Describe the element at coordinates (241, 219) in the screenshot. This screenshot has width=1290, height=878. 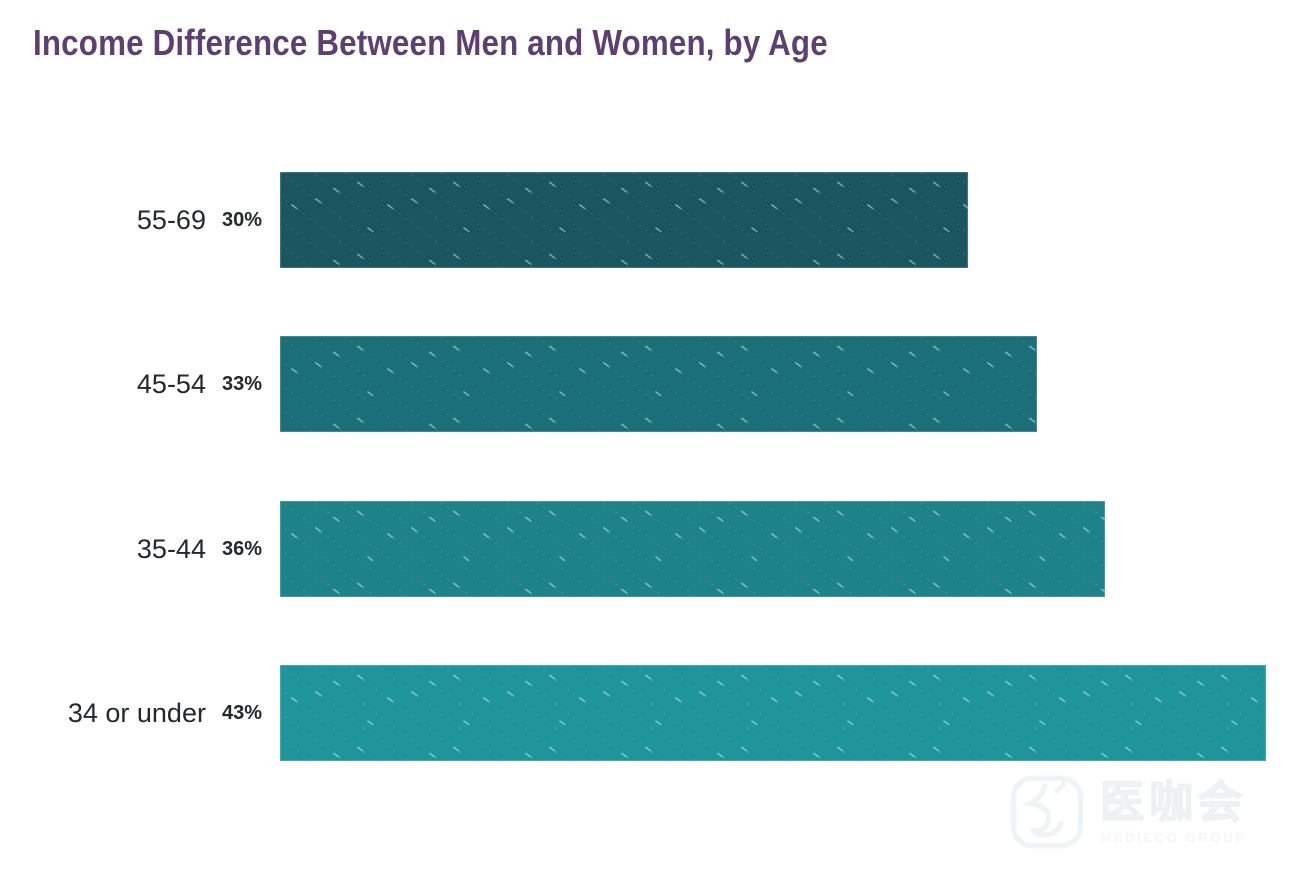
I see `bar-value-label: 30%` at that location.